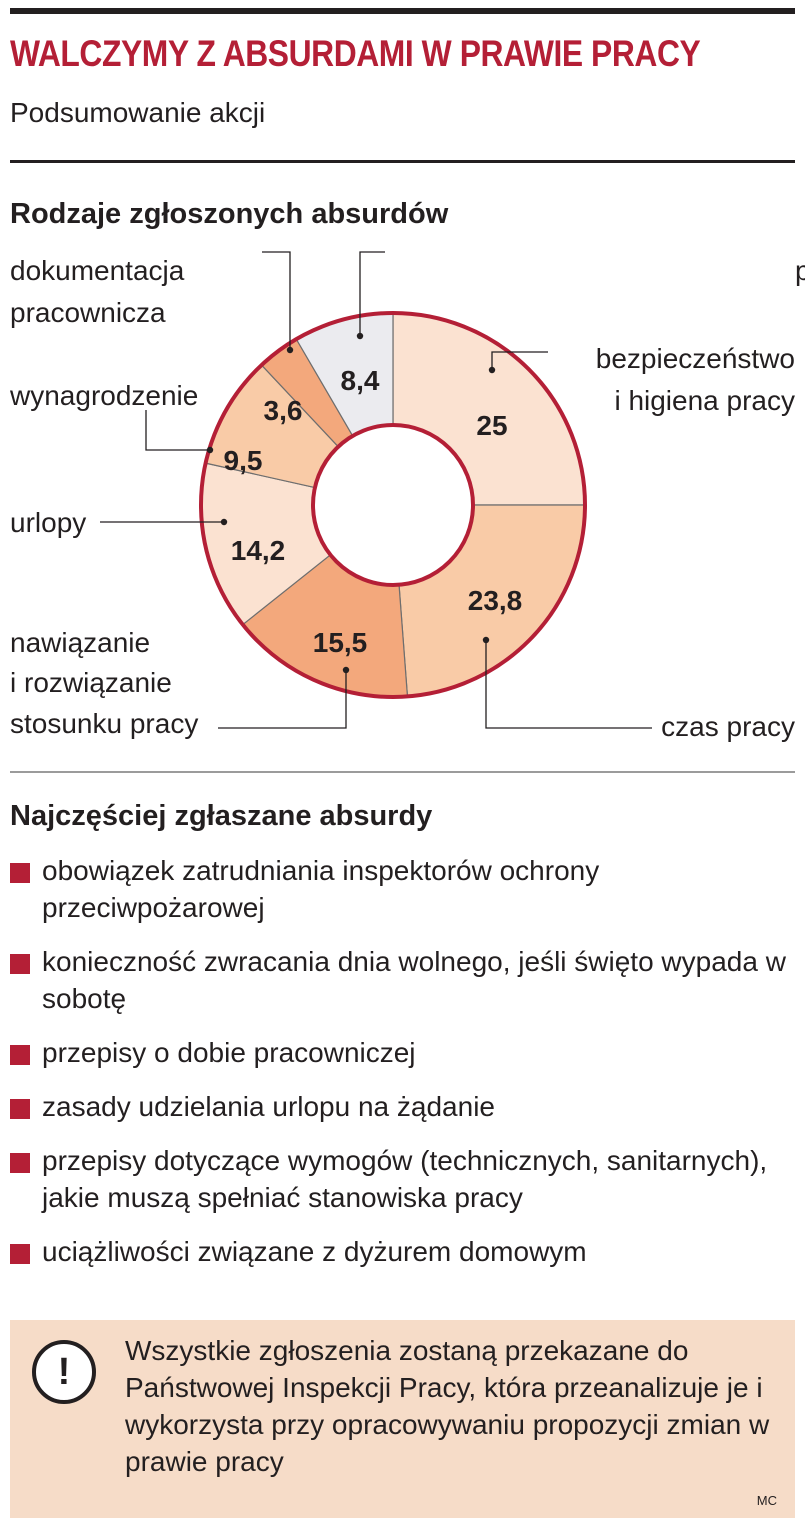  What do you see at coordinates (229, 214) in the screenshot?
I see `chart-section-title: Rodzaje zgłoszonych absurdów` at bounding box center [229, 214].